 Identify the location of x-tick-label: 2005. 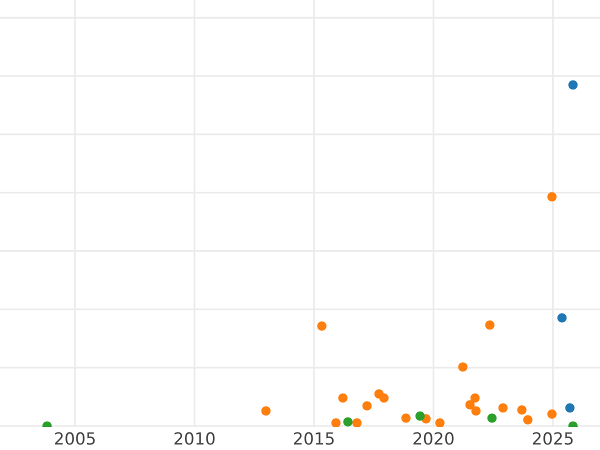
(75, 438).